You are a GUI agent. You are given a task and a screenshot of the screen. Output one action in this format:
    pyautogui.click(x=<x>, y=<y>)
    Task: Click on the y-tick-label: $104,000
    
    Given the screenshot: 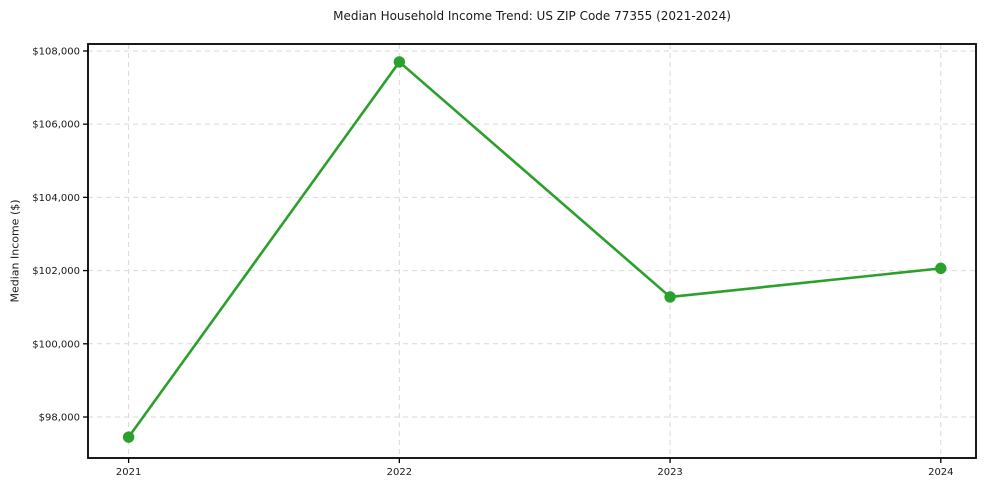 What is the action you would take?
    pyautogui.click(x=56, y=198)
    